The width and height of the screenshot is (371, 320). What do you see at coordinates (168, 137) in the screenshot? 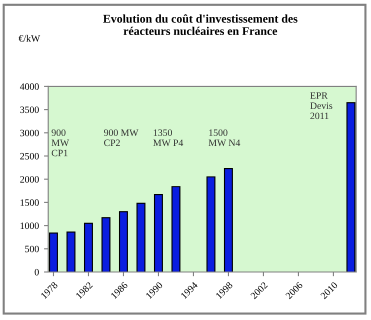
I see `annotation: 1350 MW P4` at bounding box center [168, 137].